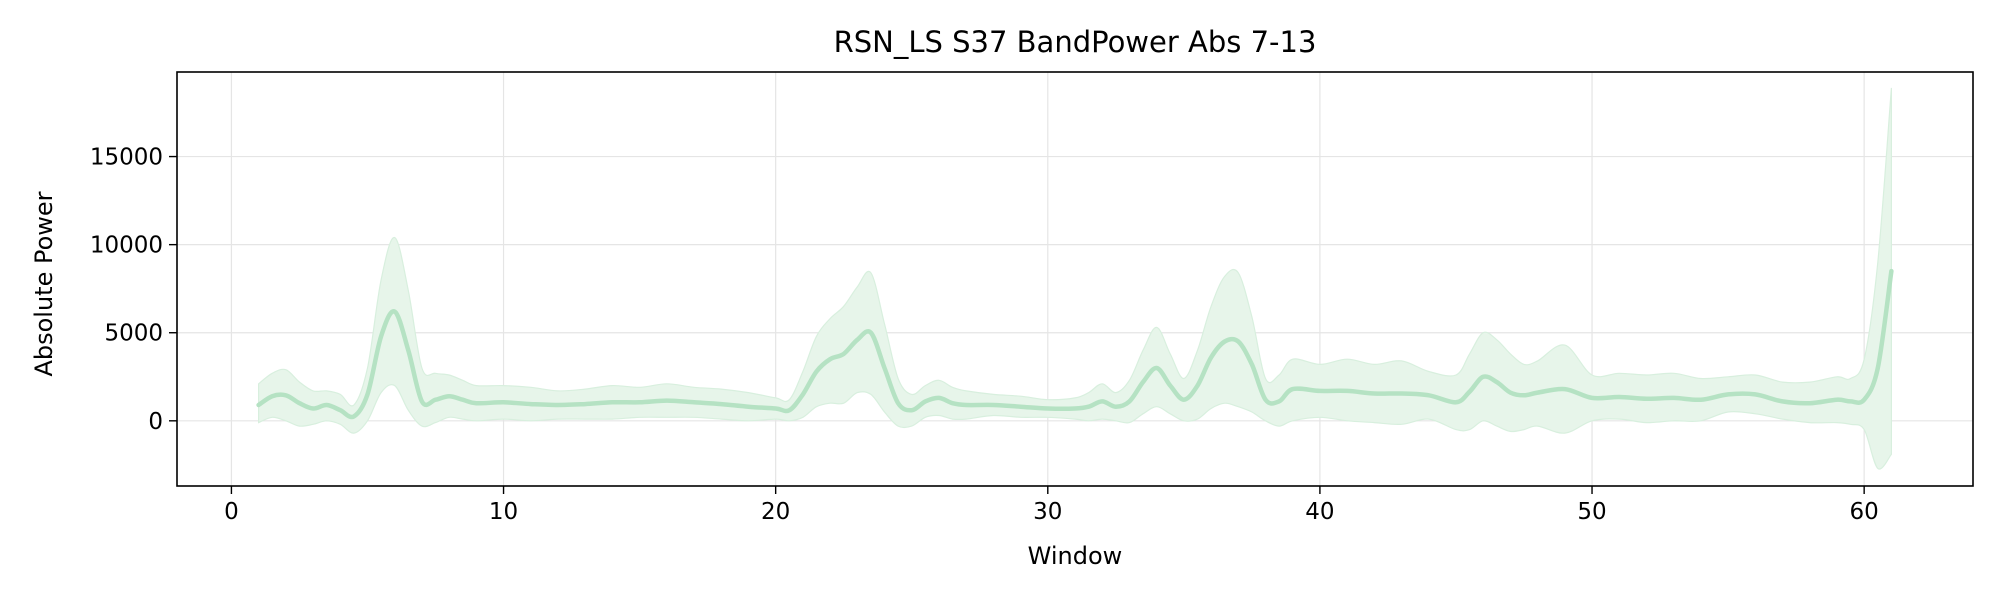  What do you see at coordinates (133, 334) in the screenshot?
I see `y-tick-label: 5000` at bounding box center [133, 334].